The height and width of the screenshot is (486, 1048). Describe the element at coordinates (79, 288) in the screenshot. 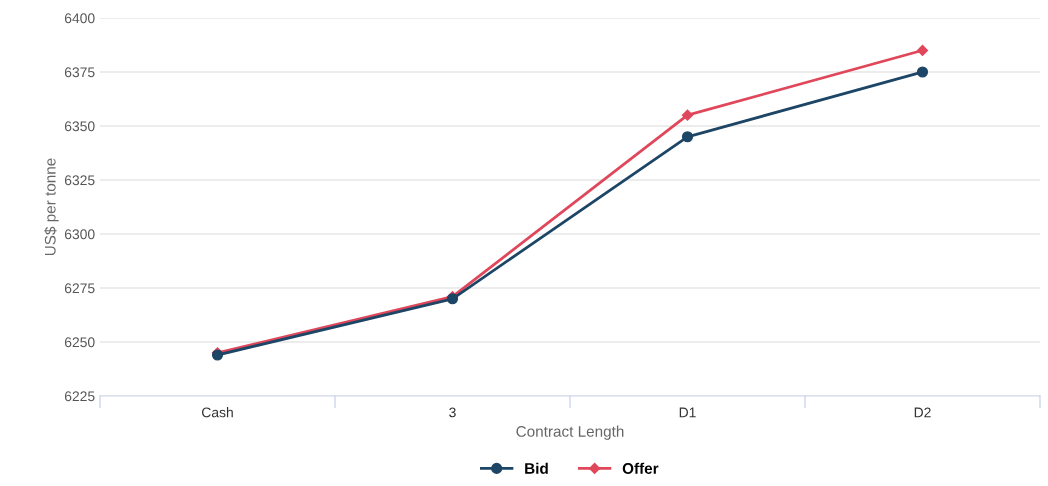

I see `y-tick-label: 6275` at that location.